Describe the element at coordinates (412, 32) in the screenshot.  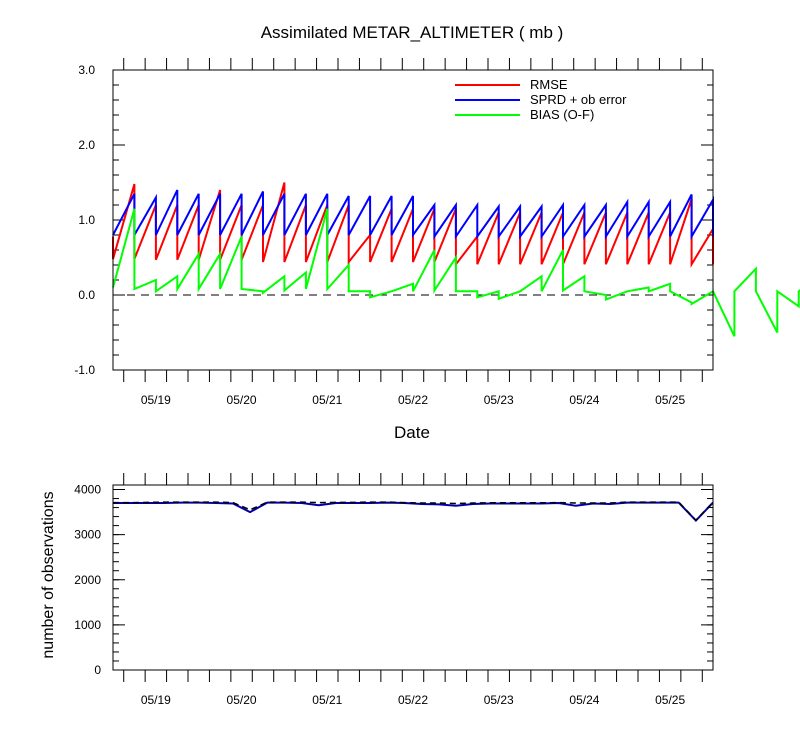
I see `chart-title: Assimilated METAR_ALTIMETER ( mb )` at that location.